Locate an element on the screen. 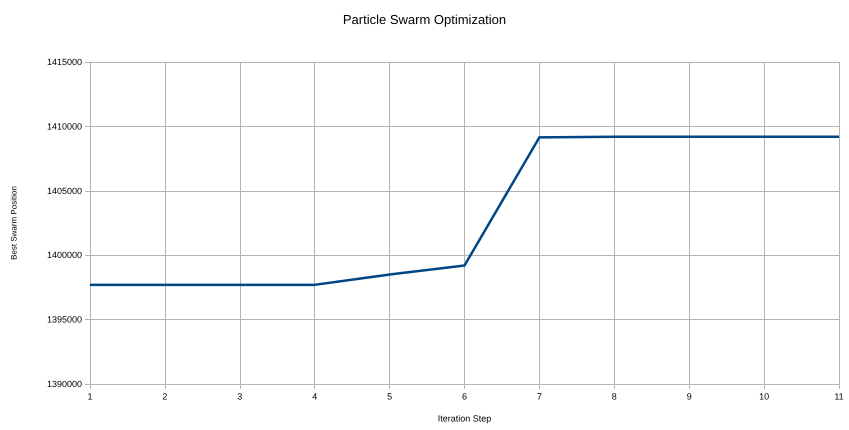 The height and width of the screenshot is (430, 849). y-tick-label: 1400000 is located at coordinates (64, 255).